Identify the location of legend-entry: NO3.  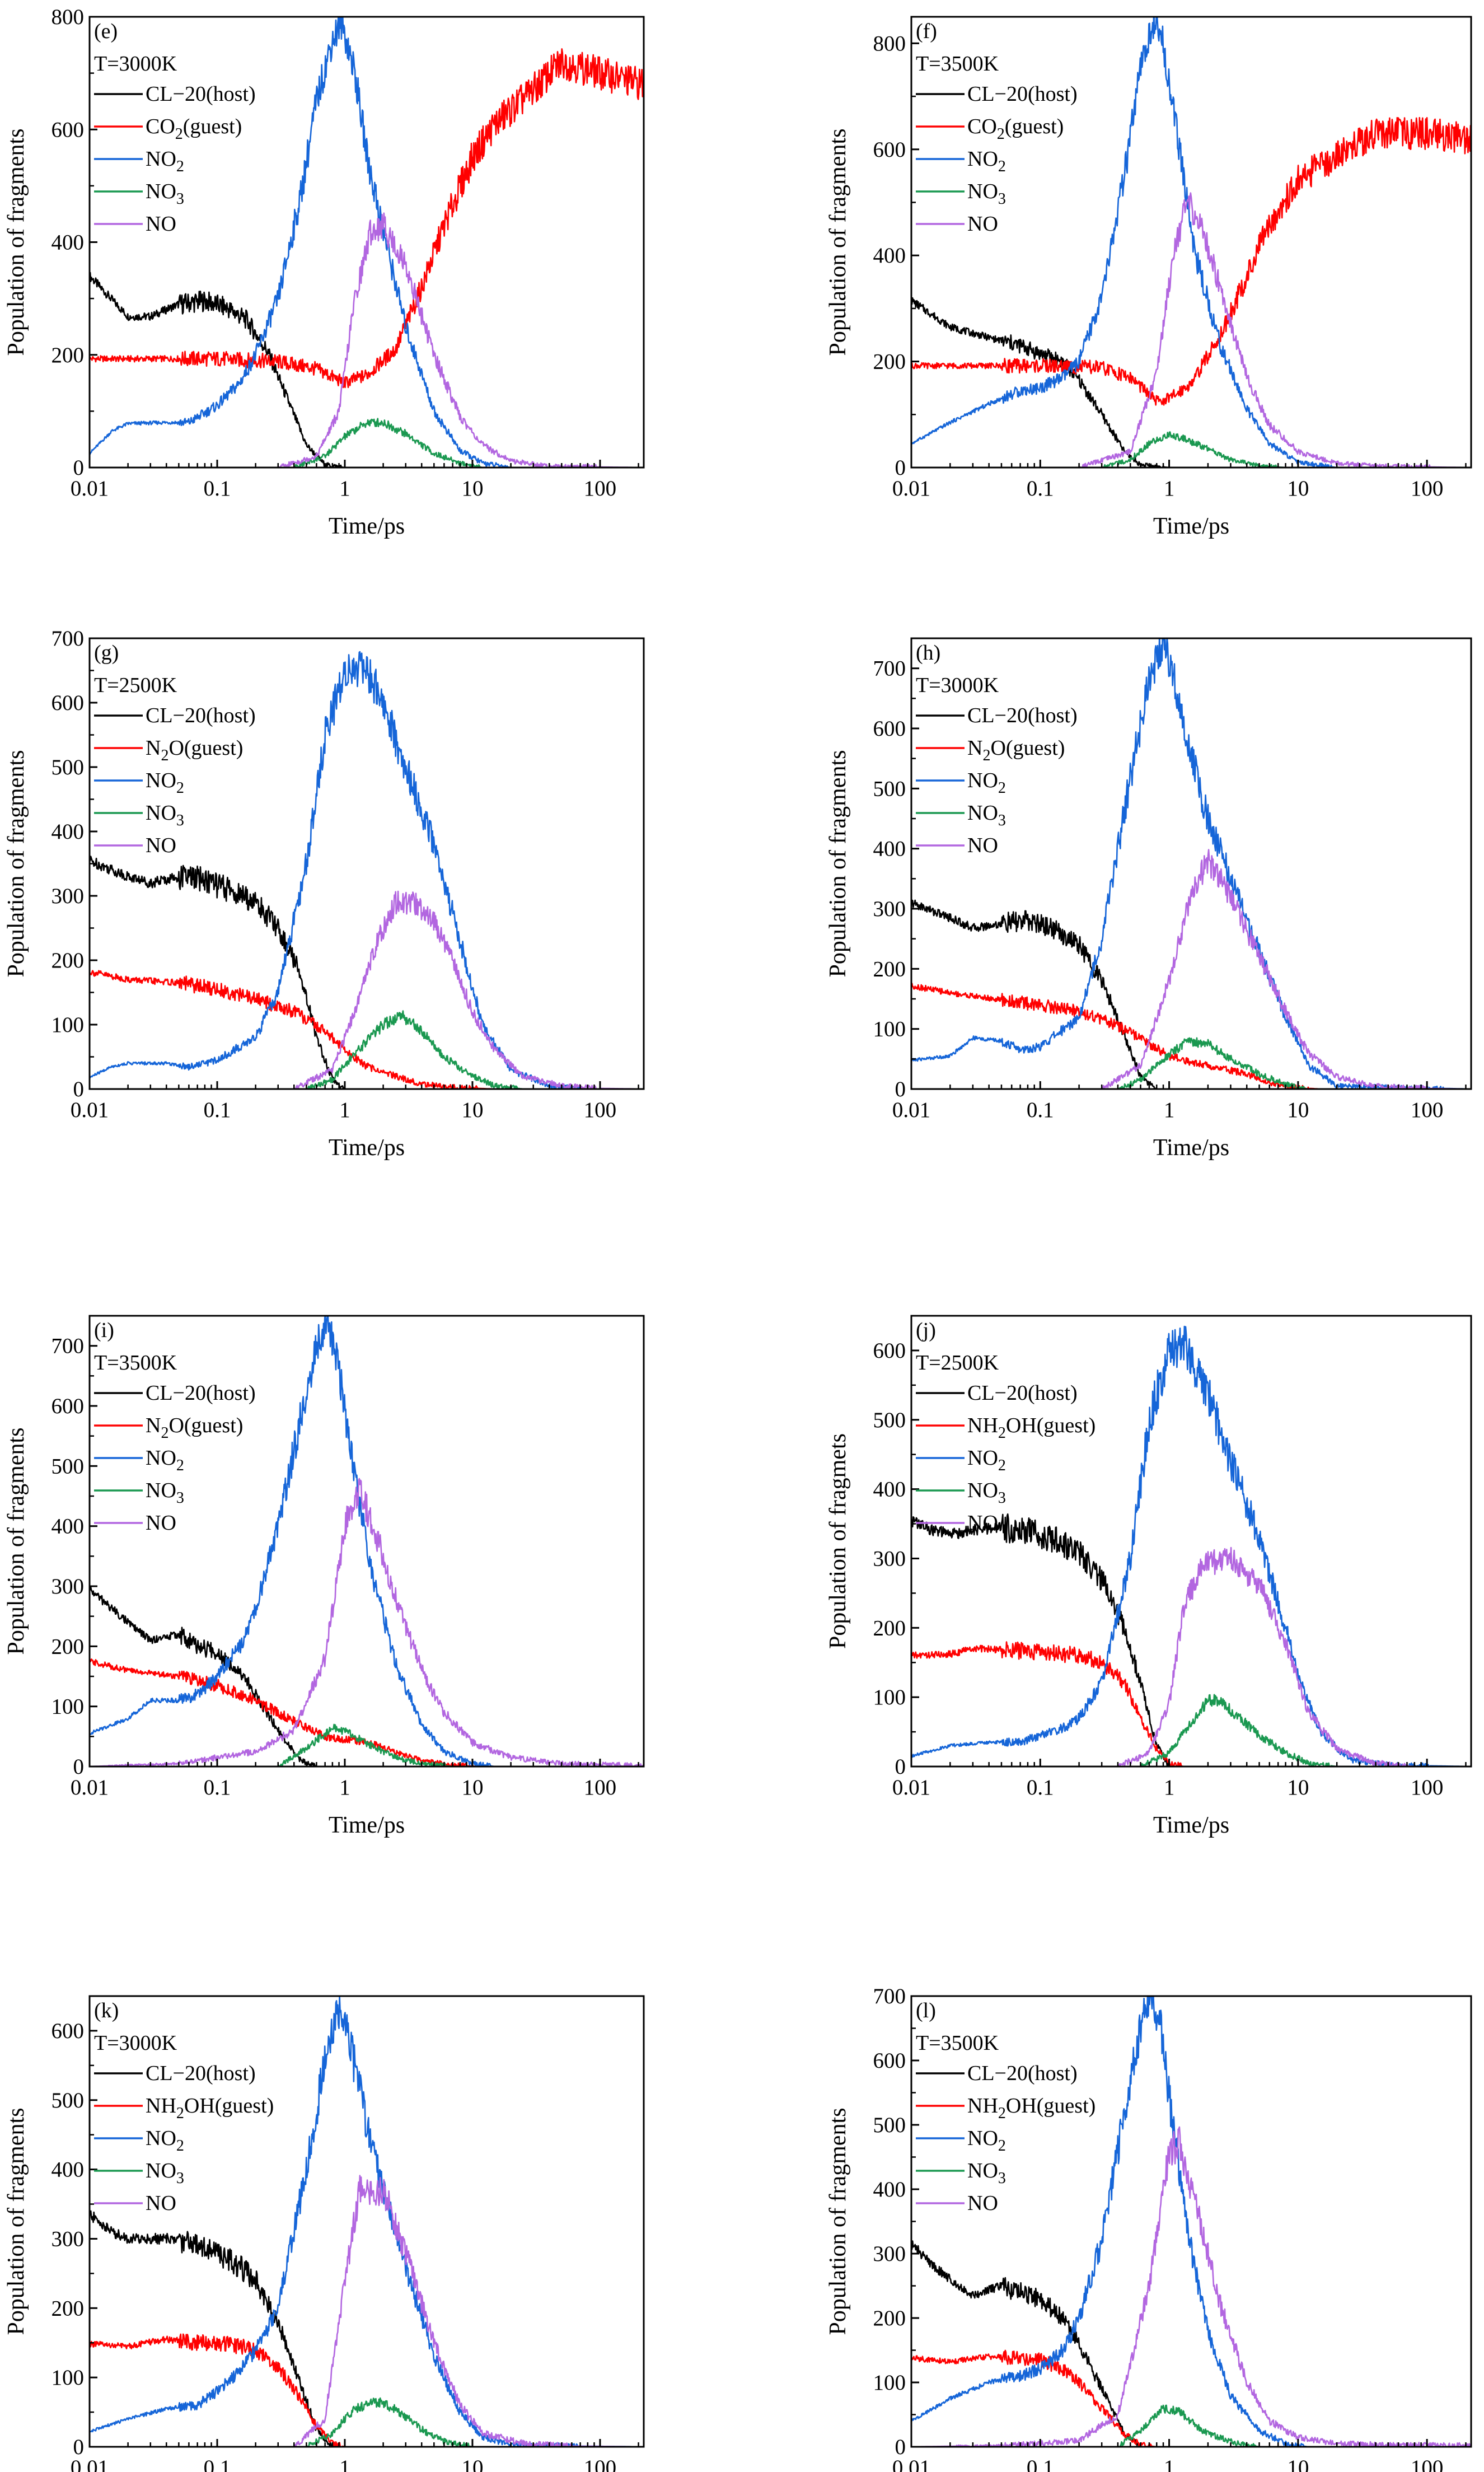
(165, 1493).